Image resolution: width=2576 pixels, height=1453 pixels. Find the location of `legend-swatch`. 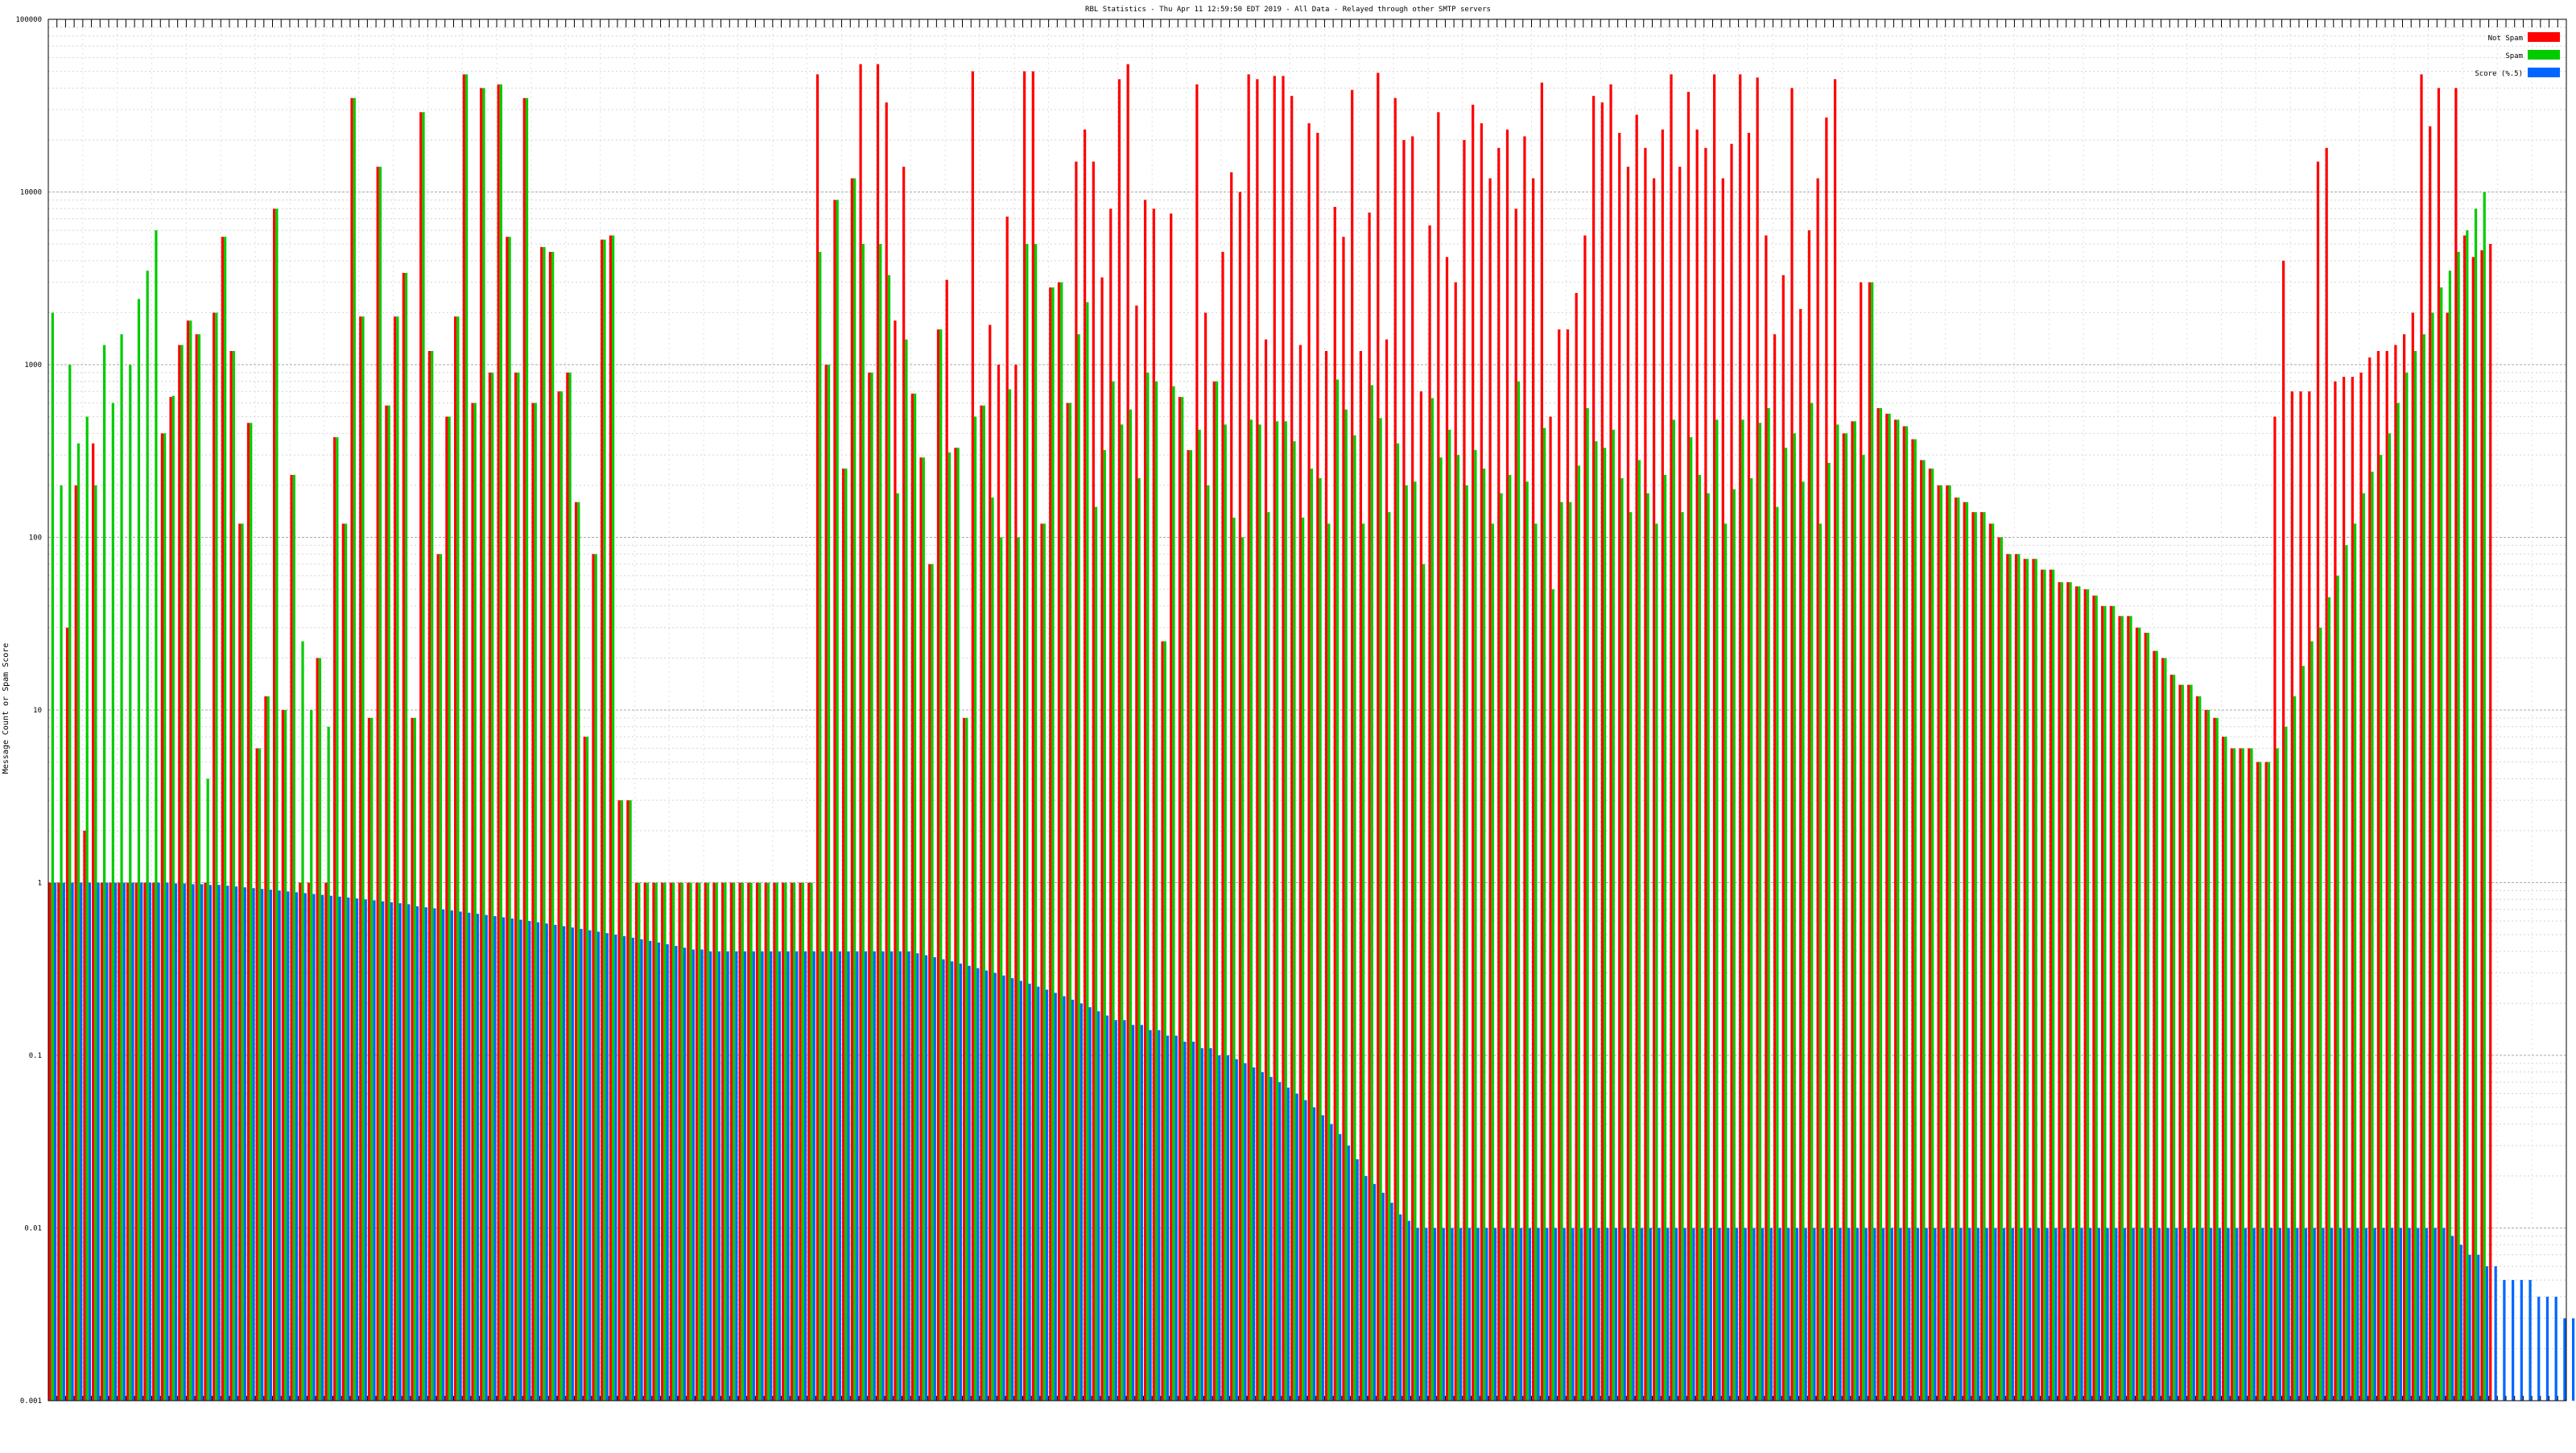

legend-swatch is located at coordinates (2544, 55).